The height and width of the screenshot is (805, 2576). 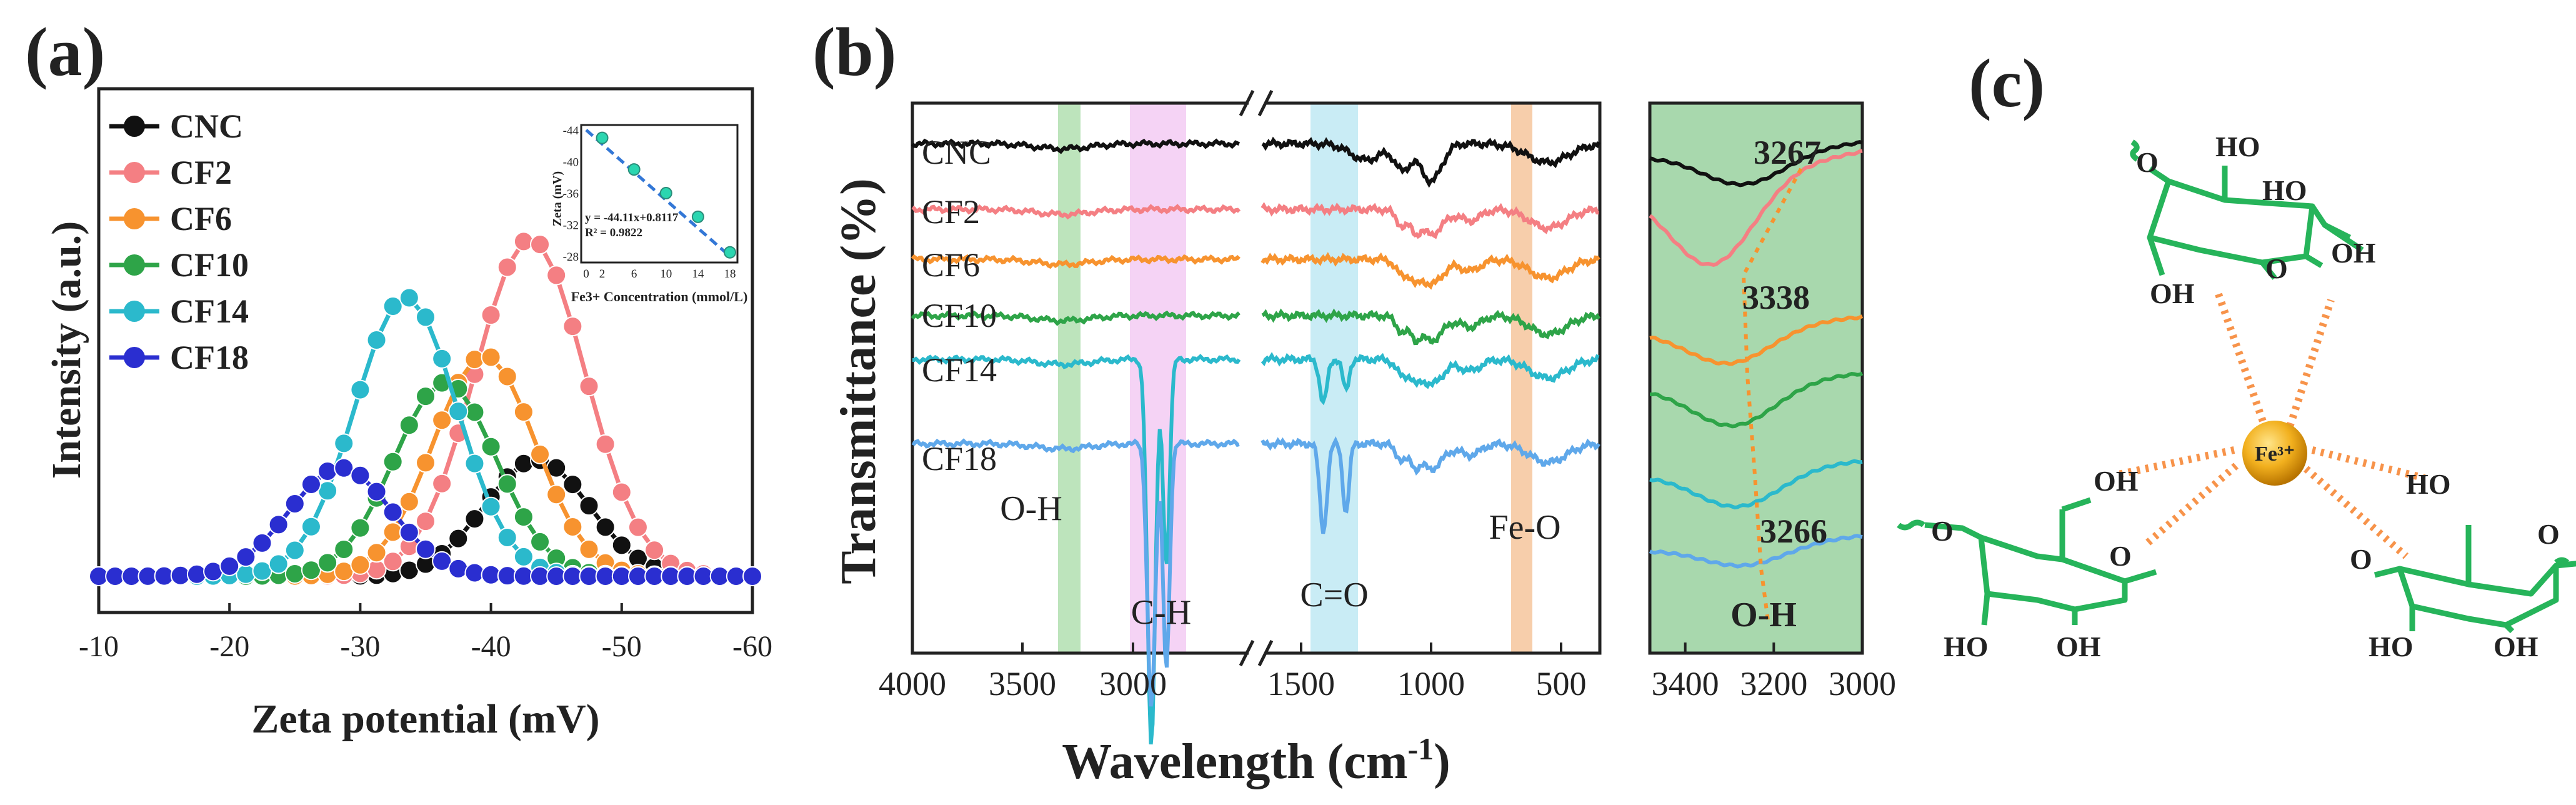 I want to click on fe-ion-label: Fe³⁺, so click(x=2275, y=454).